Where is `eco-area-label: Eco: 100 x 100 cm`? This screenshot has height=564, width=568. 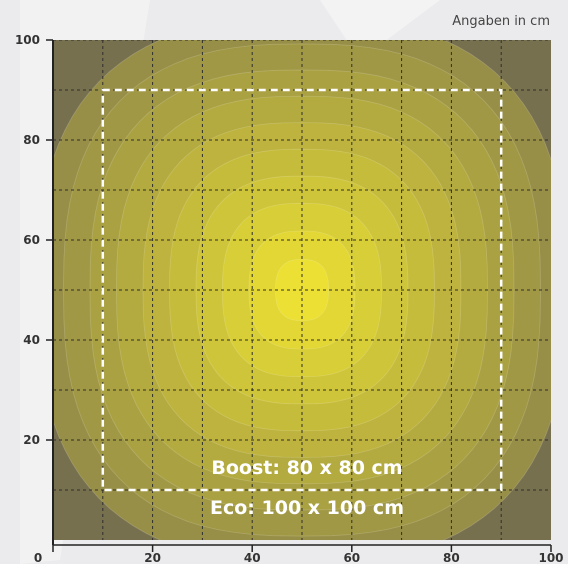 eco-area-label: Eco: 100 x 100 cm is located at coordinates (307, 508).